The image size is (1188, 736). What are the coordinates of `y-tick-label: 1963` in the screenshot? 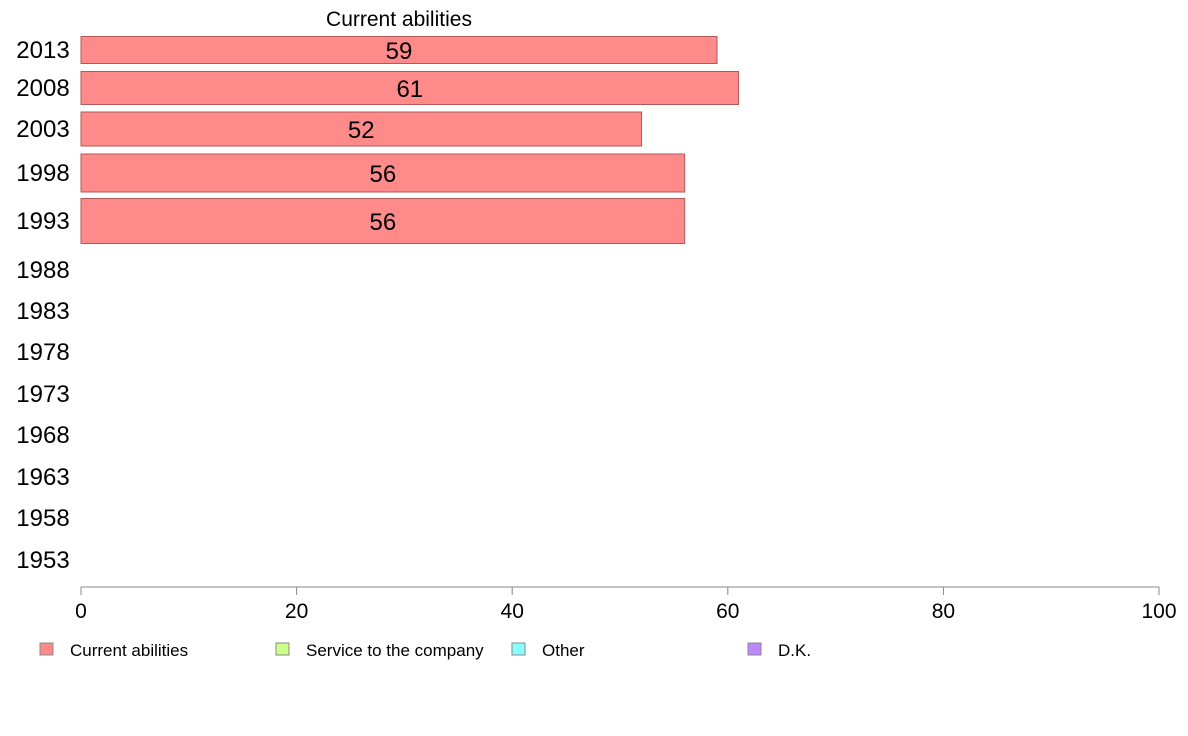 It's located at (42, 477).